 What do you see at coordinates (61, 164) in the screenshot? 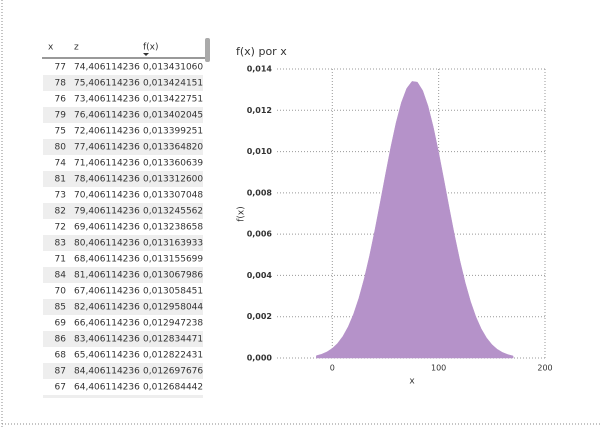
I see `table-cell: 74` at bounding box center [61, 164].